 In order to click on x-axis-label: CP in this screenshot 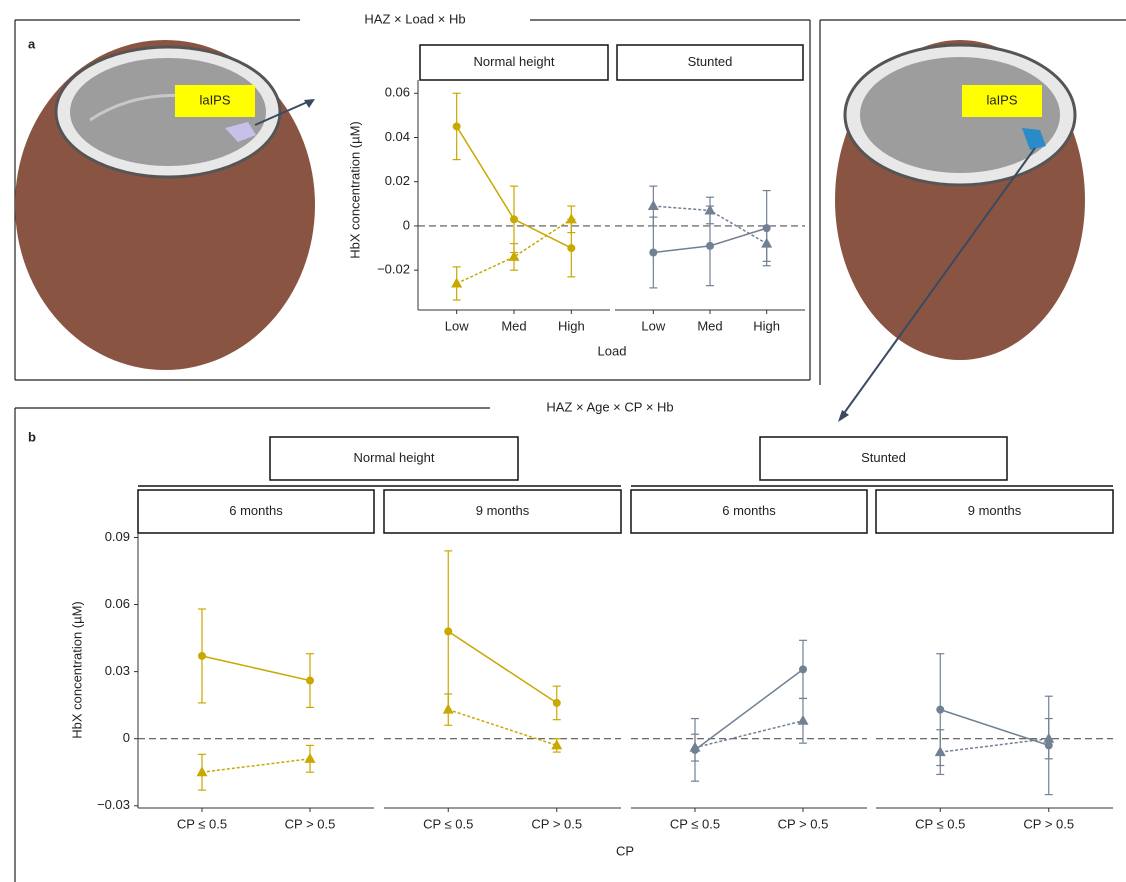, I will do `click(625, 850)`.